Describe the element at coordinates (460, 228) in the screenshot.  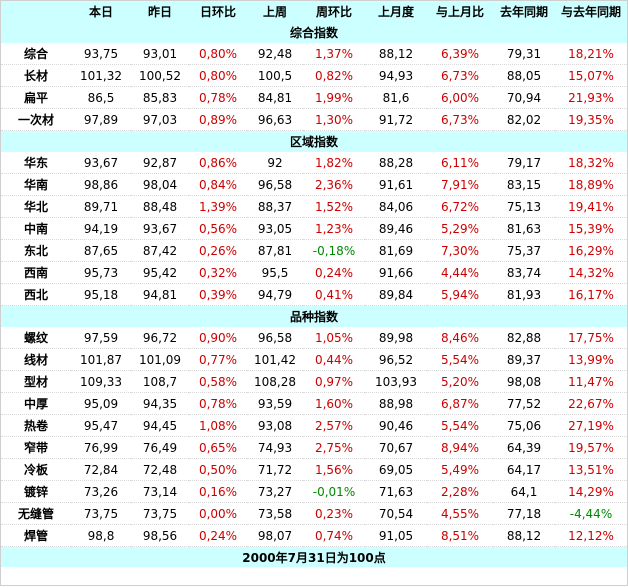
I see `month-change: 5,29%` at that location.